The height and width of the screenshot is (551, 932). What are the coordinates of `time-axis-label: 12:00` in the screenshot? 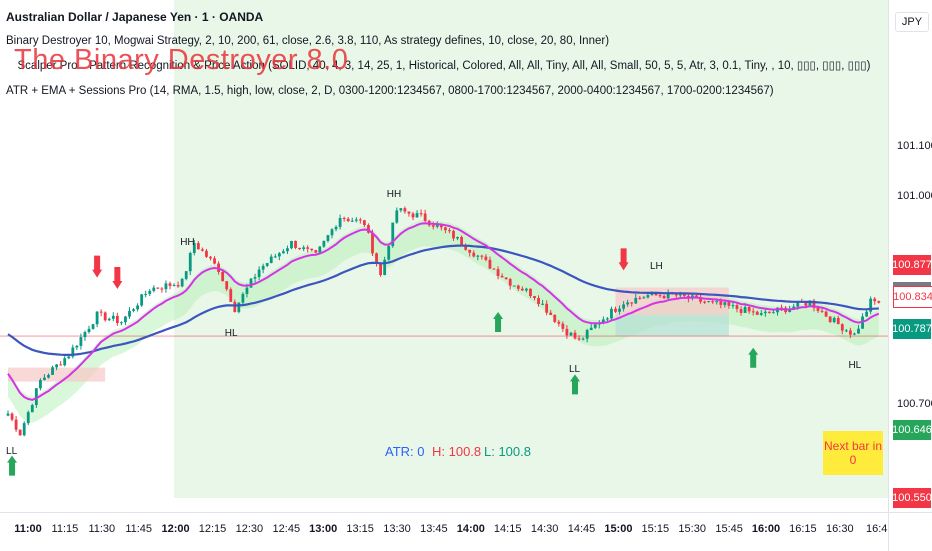 It's located at (175, 529).